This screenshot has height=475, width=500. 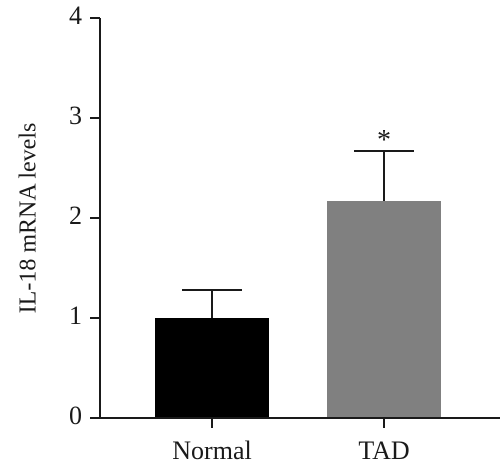 I want to click on y-axis-ticks: 0 1 2 3 4, so click(x=84, y=215).